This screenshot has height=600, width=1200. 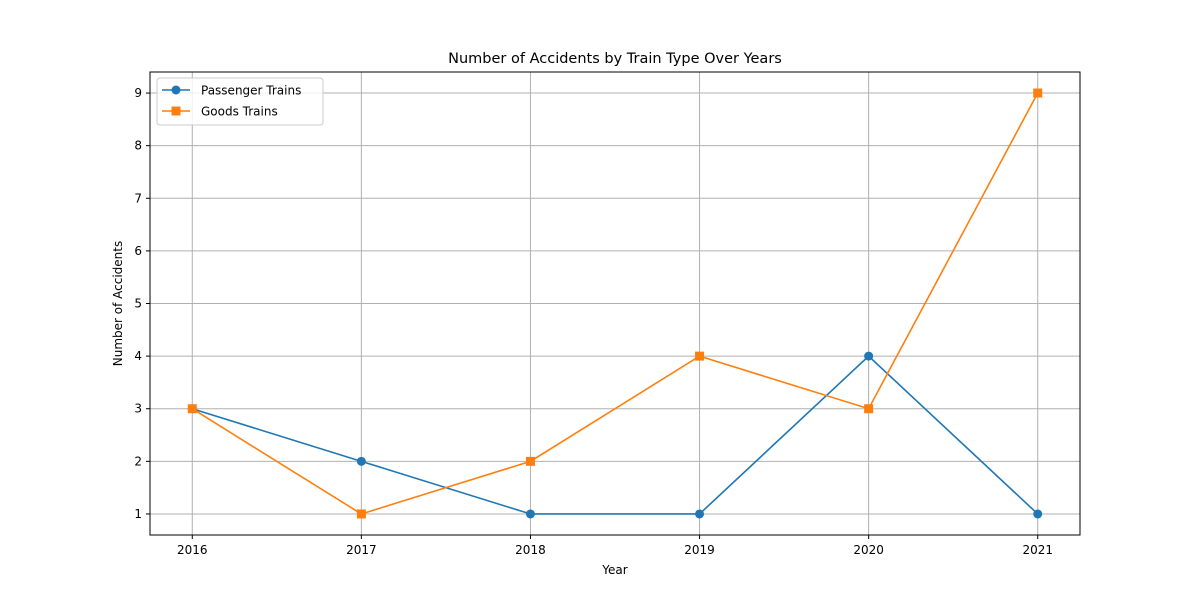 What do you see at coordinates (138, 146) in the screenshot?
I see `y-tick-label: 8` at bounding box center [138, 146].